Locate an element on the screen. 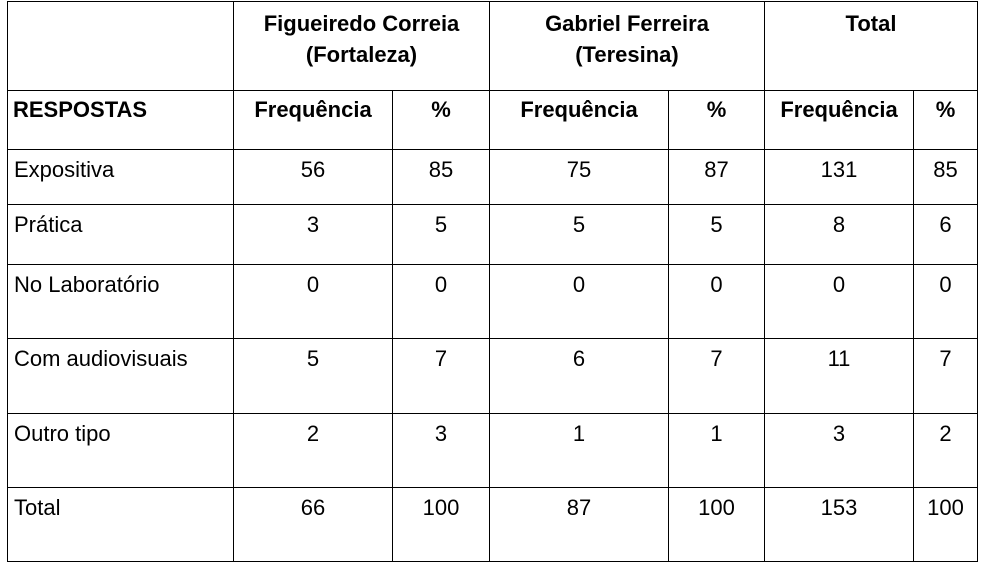 The image size is (982, 562). table-row: Com audiovisuais 5 7 6 7 11 7 is located at coordinates (493, 376).